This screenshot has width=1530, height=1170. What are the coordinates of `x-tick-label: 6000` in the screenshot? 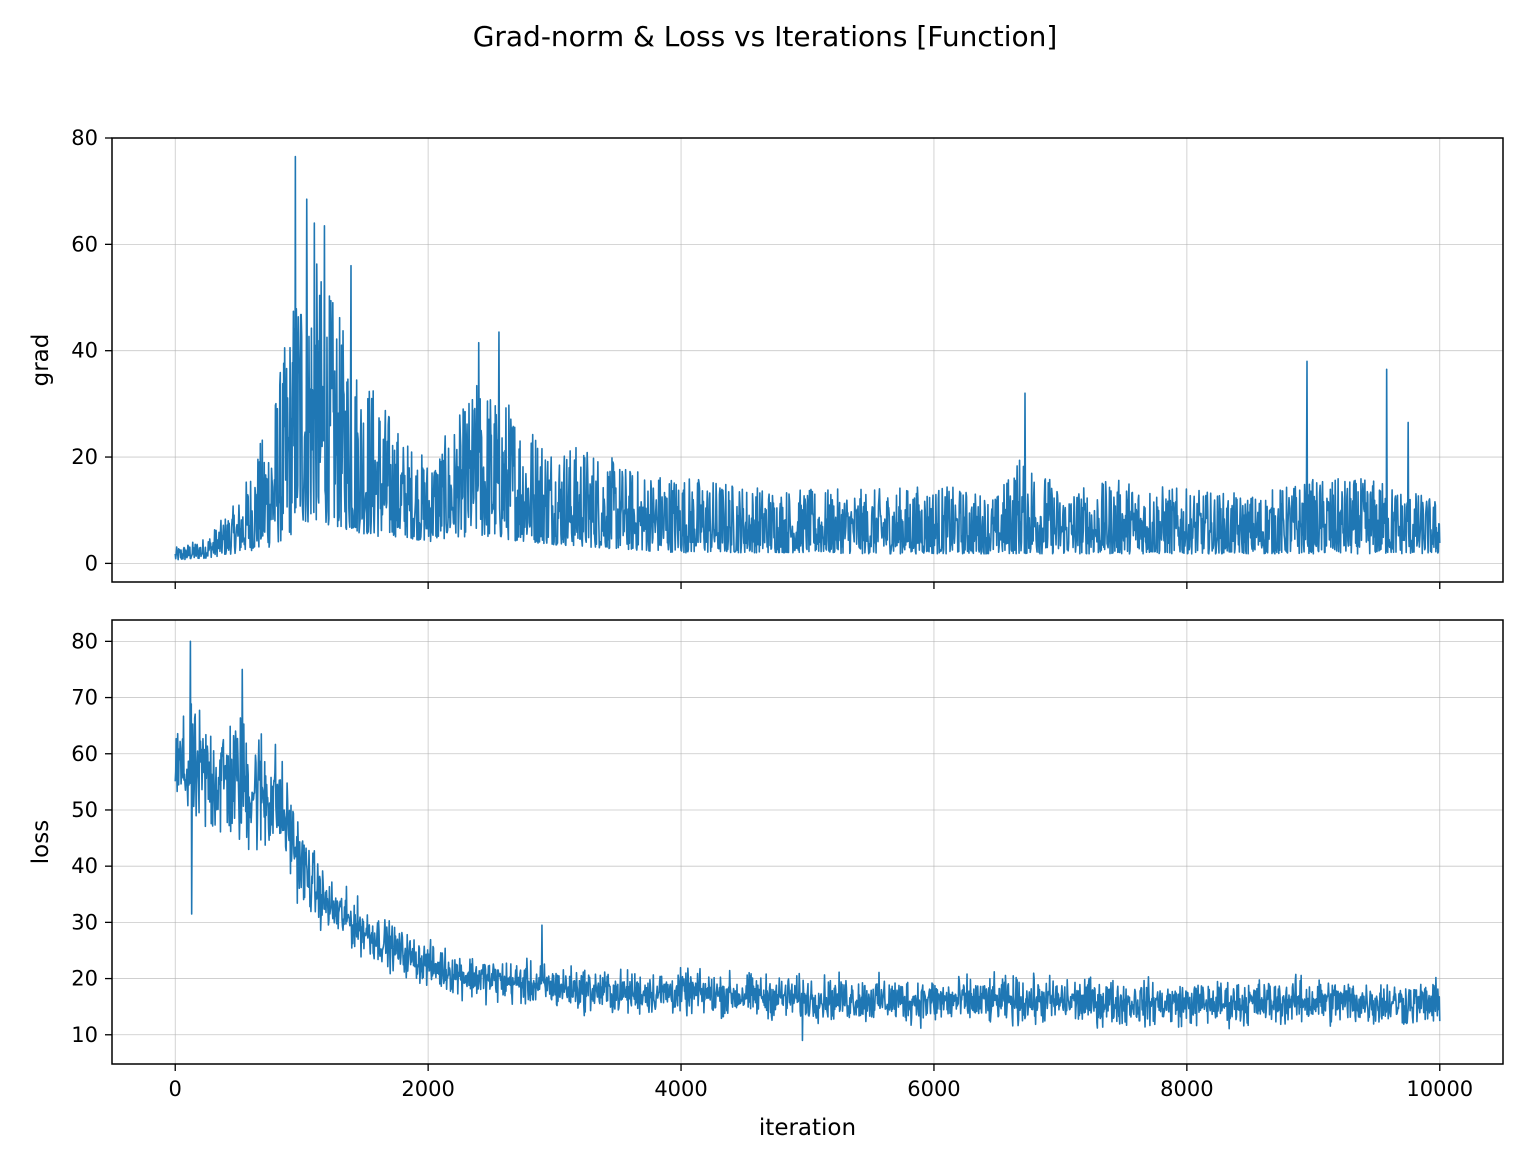 It's located at (933, 1089).